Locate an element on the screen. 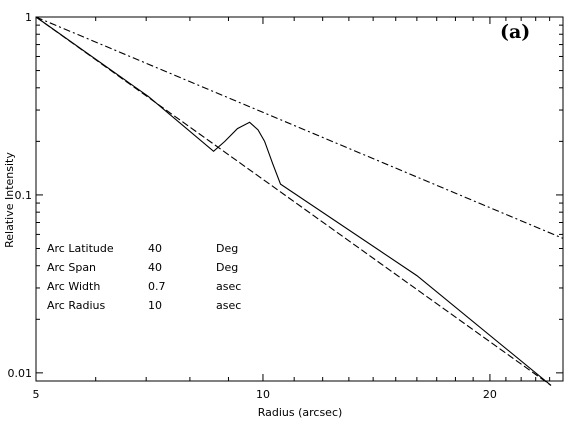 The width and height of the screenshot is (570, 429). y-tick-label: 0.01 is located at coordinates (20, 373).